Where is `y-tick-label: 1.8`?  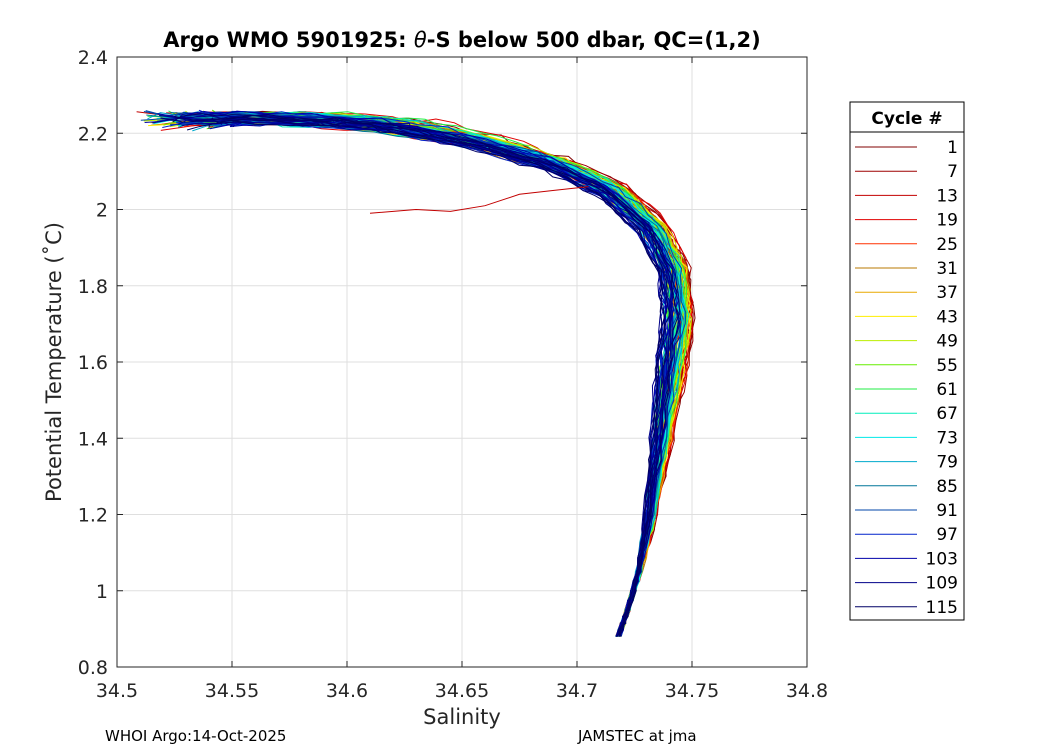
y-tick-label: 1.8 is located at coordinates (93, 287).